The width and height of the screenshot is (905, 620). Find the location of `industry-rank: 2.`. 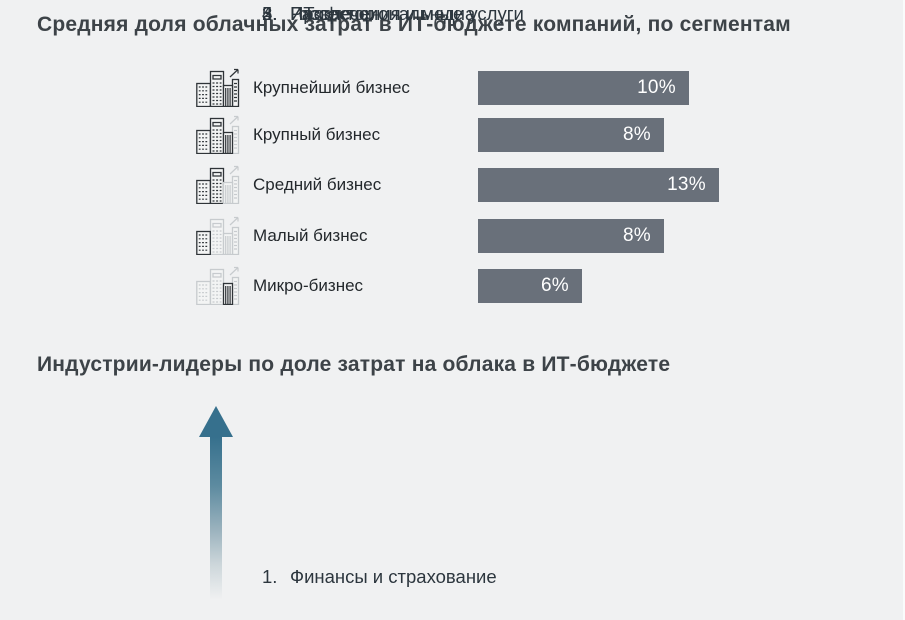

industry-rank: 2. is located at coordinates (270, 13).